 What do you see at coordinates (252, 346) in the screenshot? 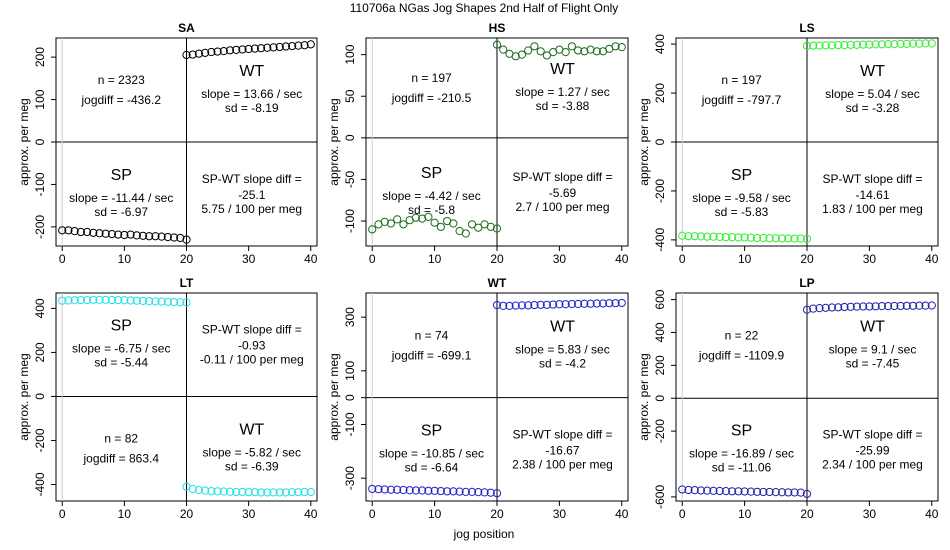
I see `annotation-line: -0.93` at bounding box center [252, 346].